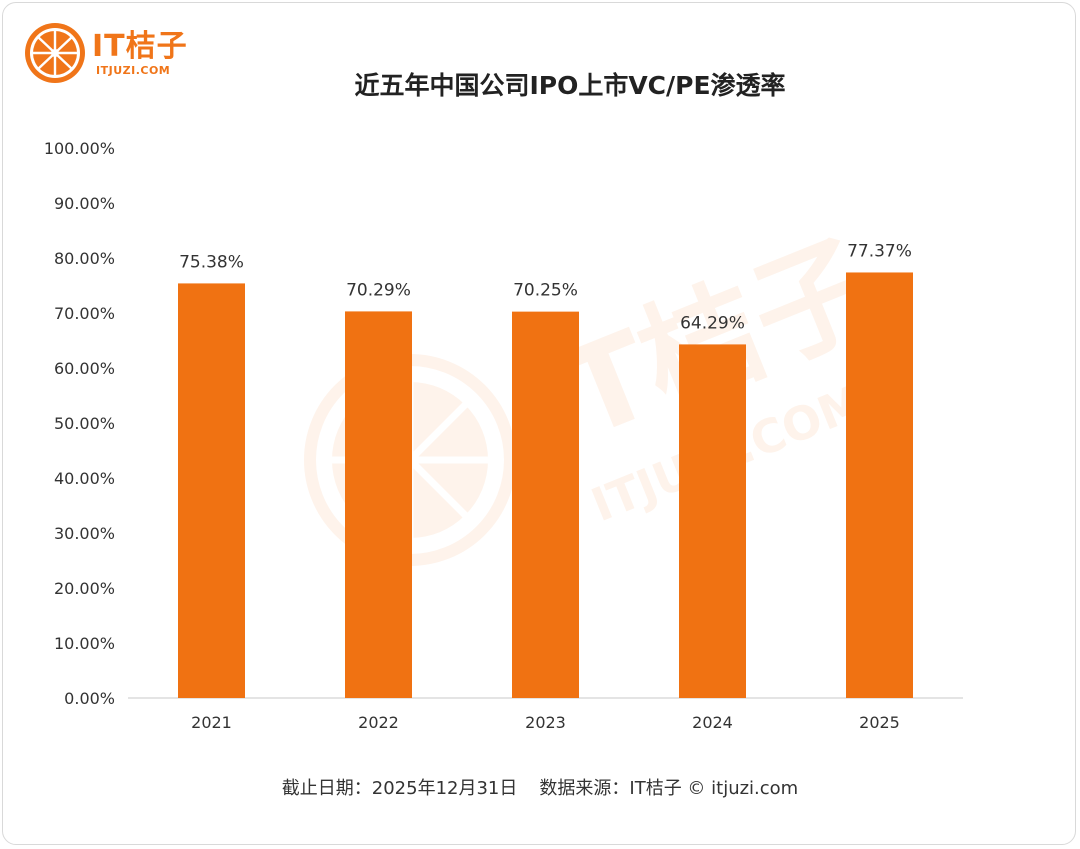 This screenshot has height=849, width=1080. I want to click on x-tick-label: 2022, so click(378, 722).